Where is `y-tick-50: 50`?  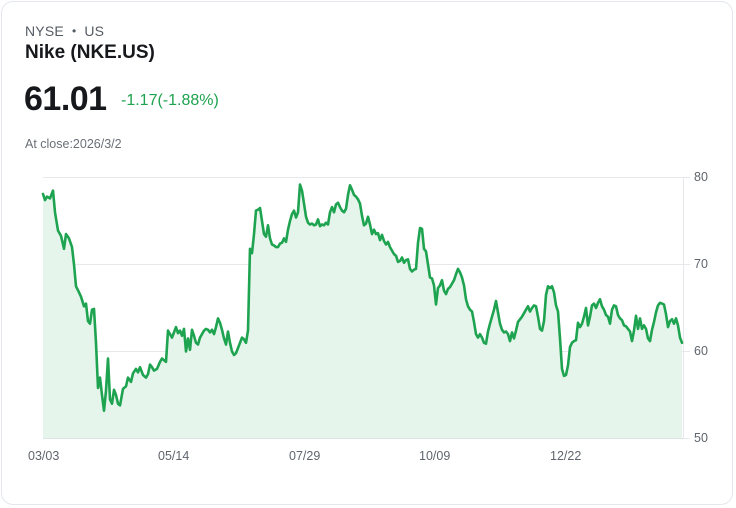
y-tick-50: 50 is located at coordinates (701, 438).